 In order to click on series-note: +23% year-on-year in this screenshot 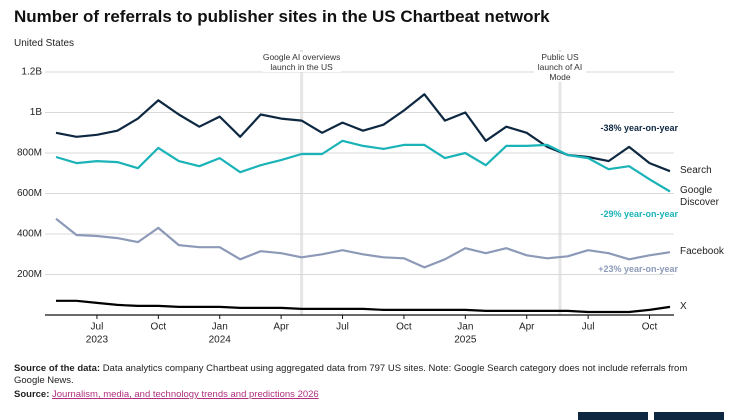, I will do `click(638, 269)`.